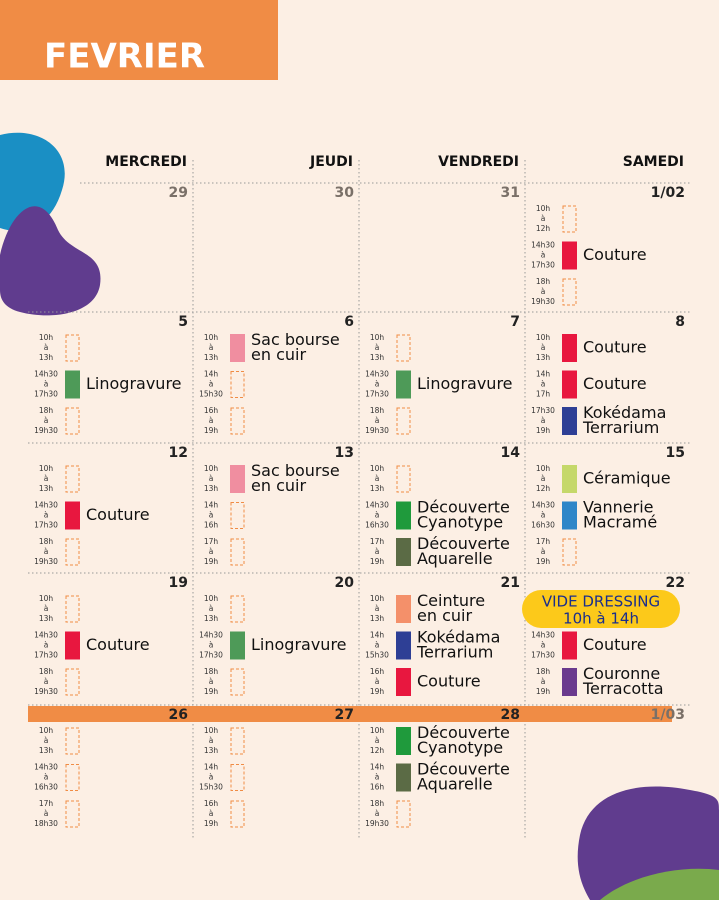 This screenshot has width=719, height=900. What do you see at coordinates (278, 354) in the screenshot?
I see `activity: en cuir` at bounding box center [278, 354].